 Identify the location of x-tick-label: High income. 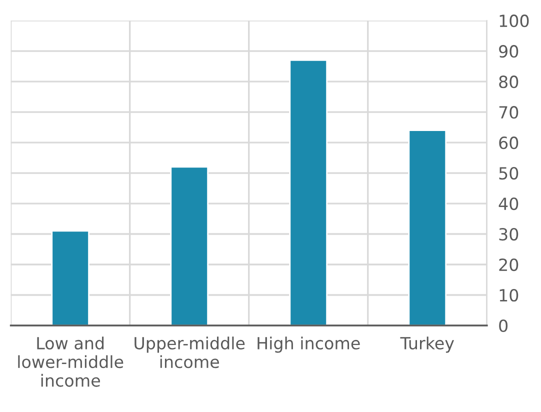
(309, 344).